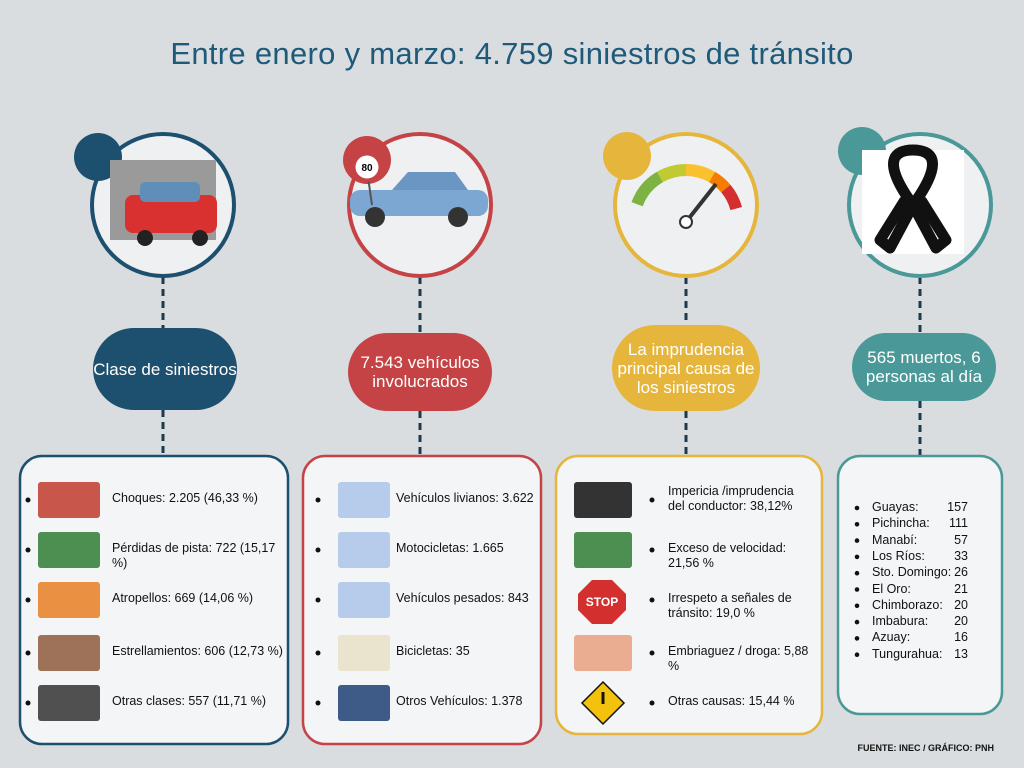 This screenshot has width=1024, height=768. I want to click on province: El Oro:, so click(891, 588).